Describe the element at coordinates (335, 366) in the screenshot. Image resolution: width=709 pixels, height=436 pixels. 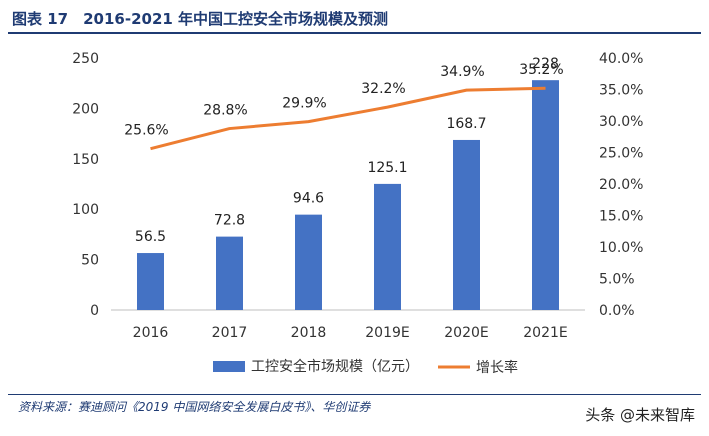
I see `legend-bar-label: 工控安全市场规模（亿元）` at that location.